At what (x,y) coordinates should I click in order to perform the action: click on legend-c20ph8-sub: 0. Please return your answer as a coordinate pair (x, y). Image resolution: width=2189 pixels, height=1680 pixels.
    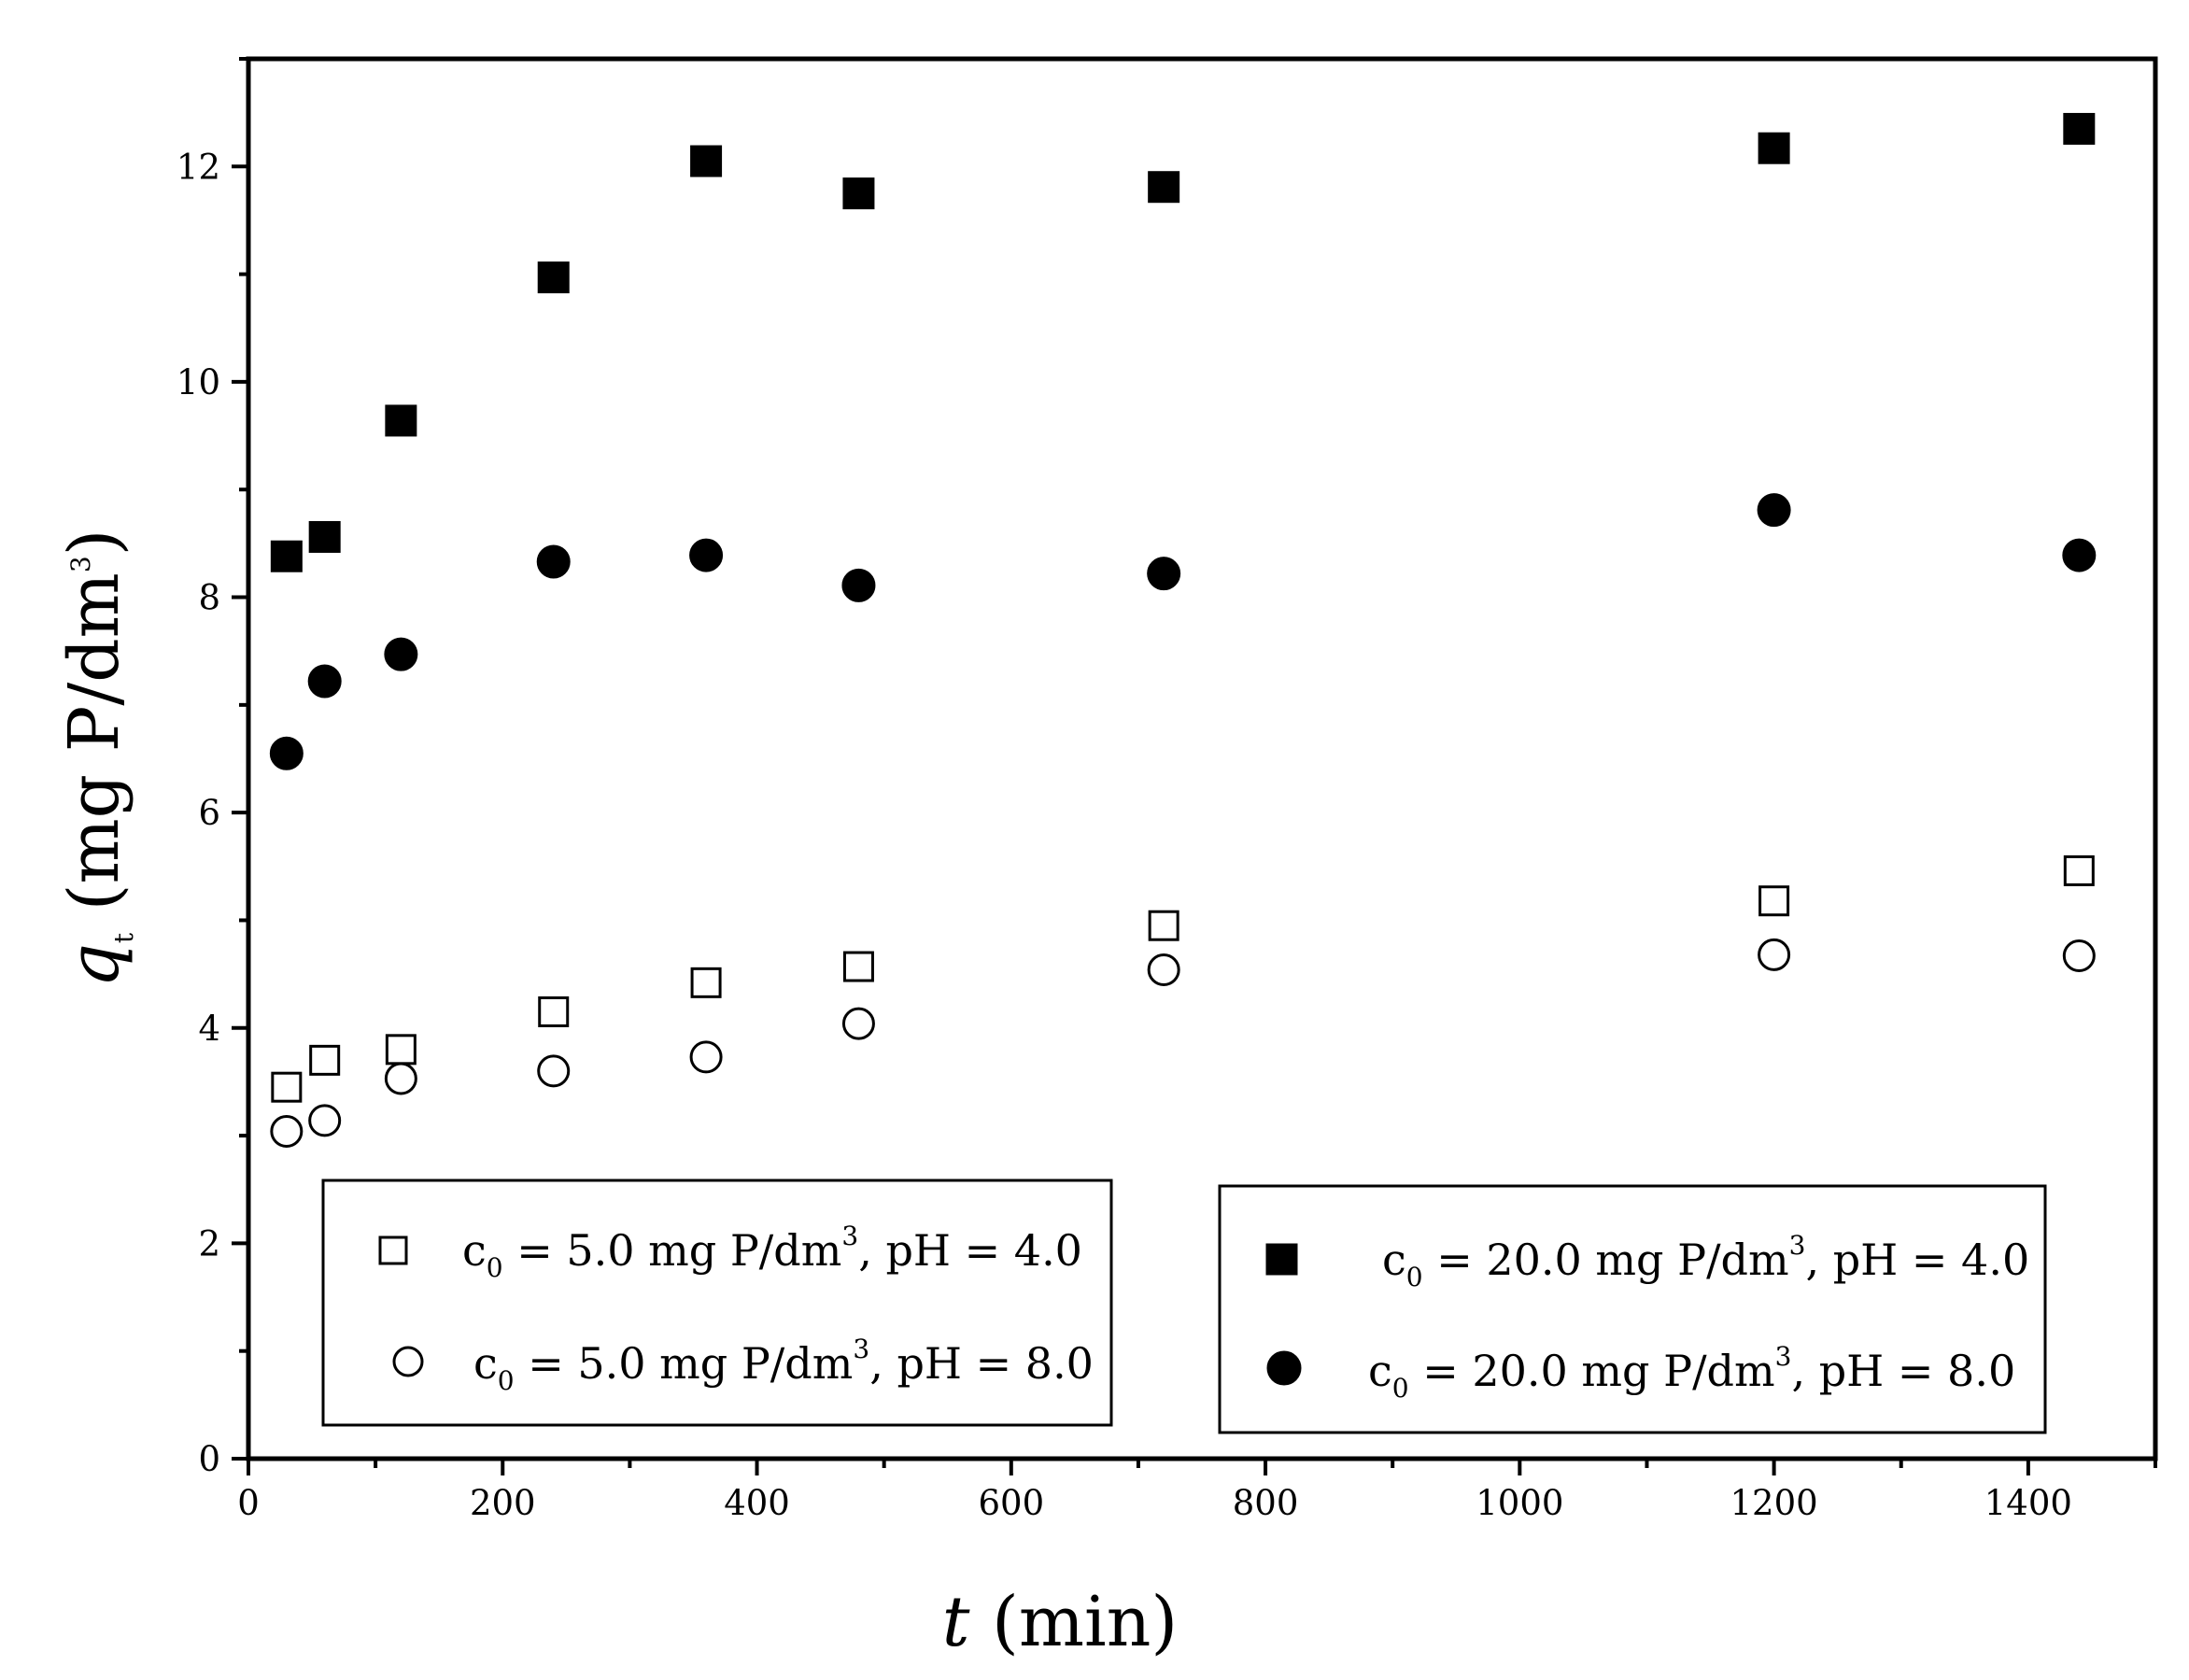
    Looking at the image, I should click on (1401, 1388).